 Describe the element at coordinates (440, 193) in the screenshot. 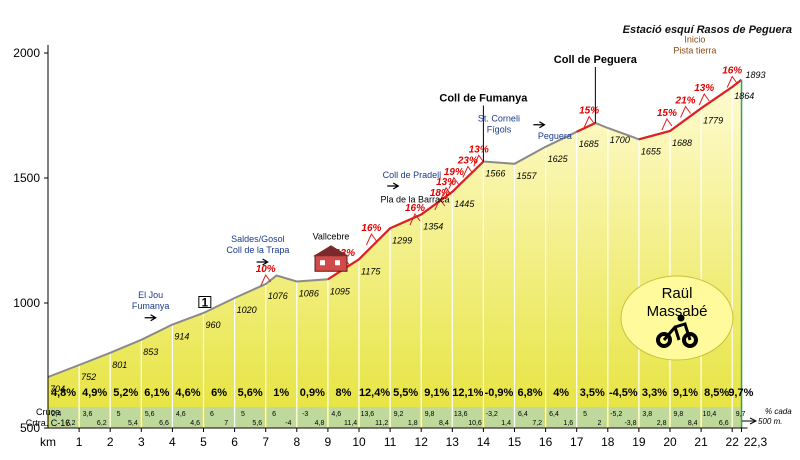

I see `steep-marker-label: 18%` at that location.